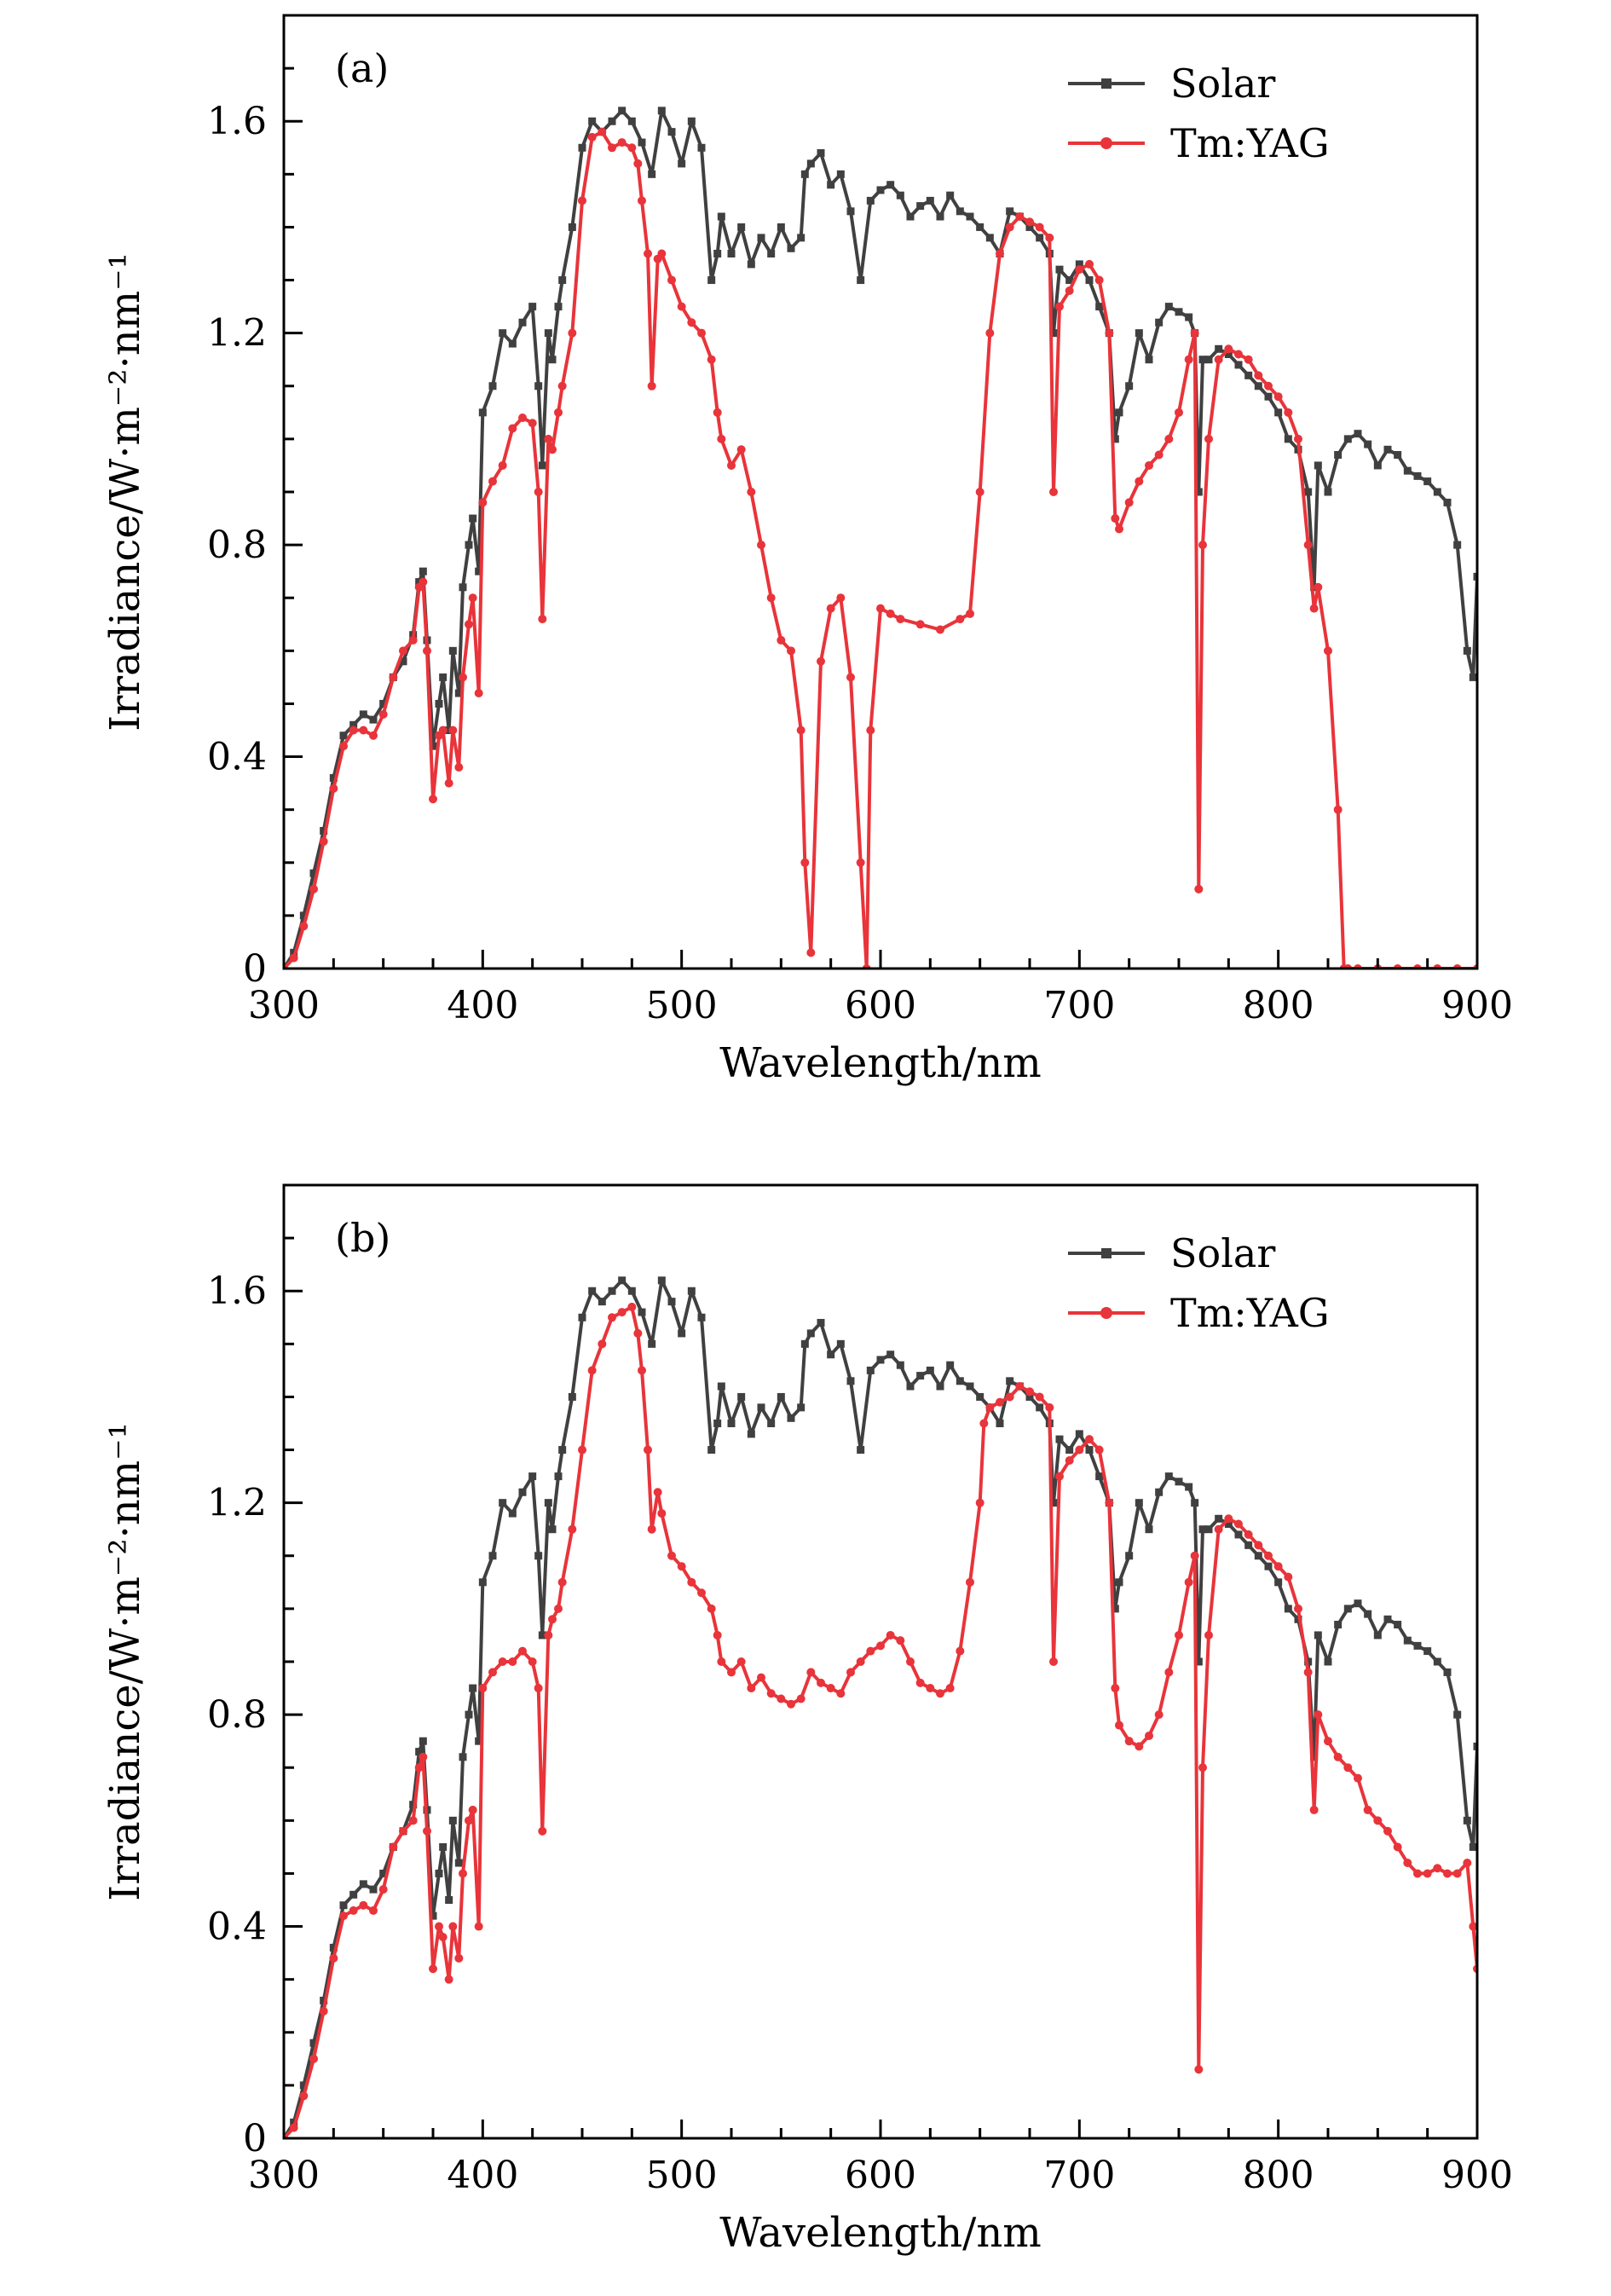 The height and width of the screenshot is (2296, 1611). What do you see at coordinates (482, 2175) in the screenshot?
I see `x-tick-label: 400` at bounding box center [482, 2175].